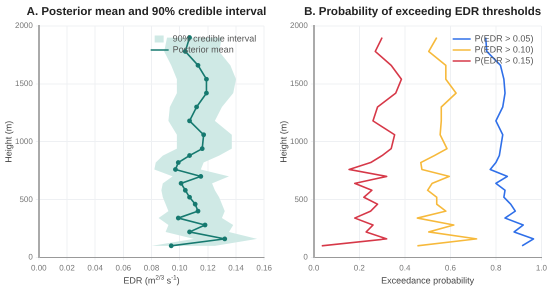 This screenshot has height=290, width=550. I want to click on x-tick-label: 0.16, so click(264, 267).